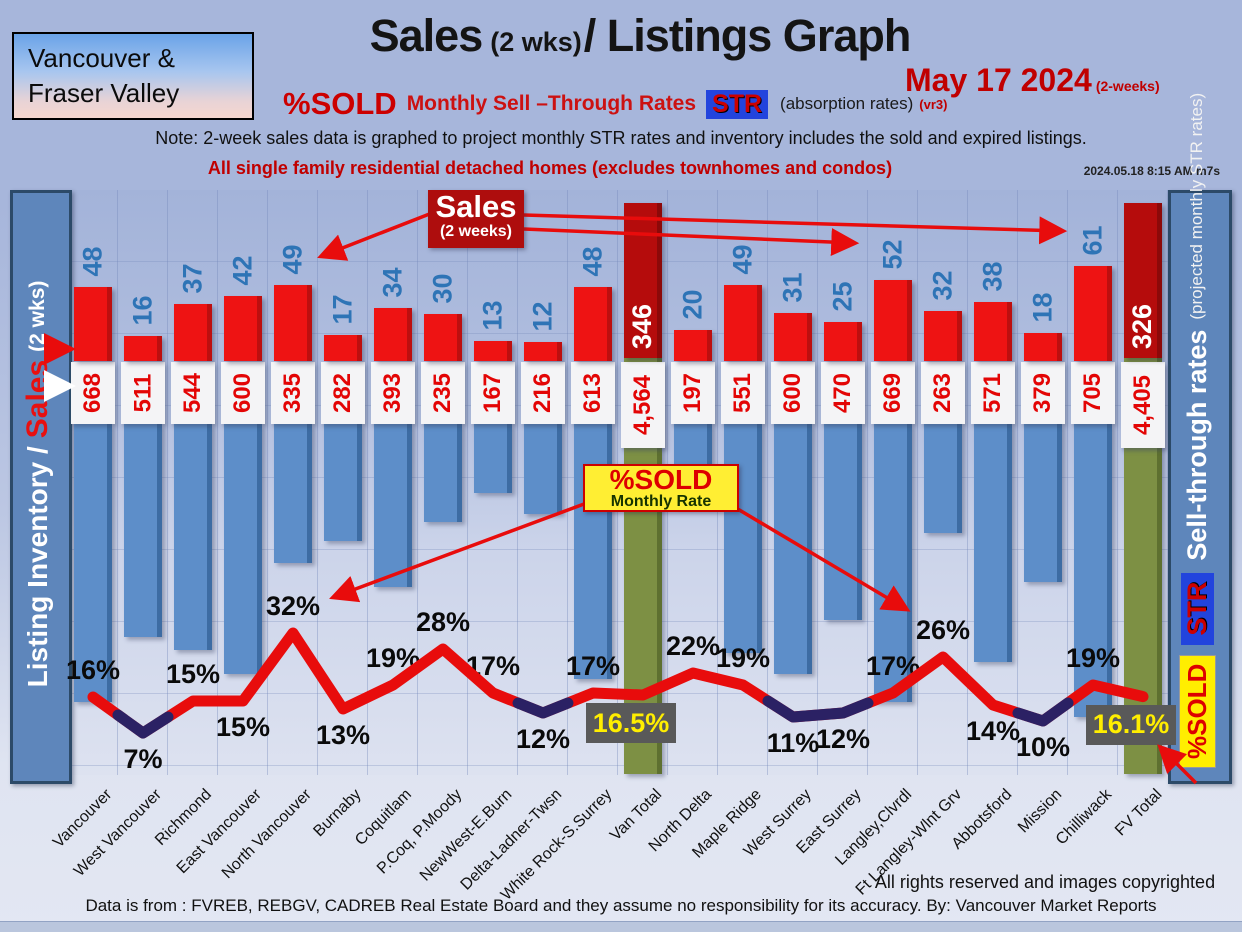  What do you see at coordinates (992, 276) in the screenshot?
I see `sales-value-label: 38` at bounding box center [992, 276].